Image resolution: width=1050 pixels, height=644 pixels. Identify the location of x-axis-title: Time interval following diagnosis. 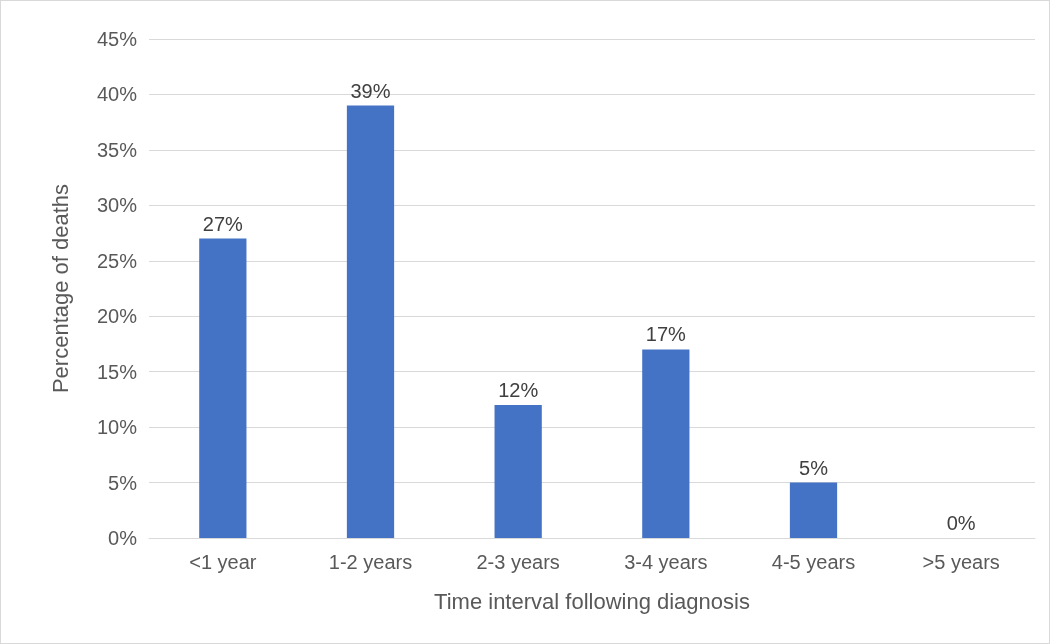
(592, 601).